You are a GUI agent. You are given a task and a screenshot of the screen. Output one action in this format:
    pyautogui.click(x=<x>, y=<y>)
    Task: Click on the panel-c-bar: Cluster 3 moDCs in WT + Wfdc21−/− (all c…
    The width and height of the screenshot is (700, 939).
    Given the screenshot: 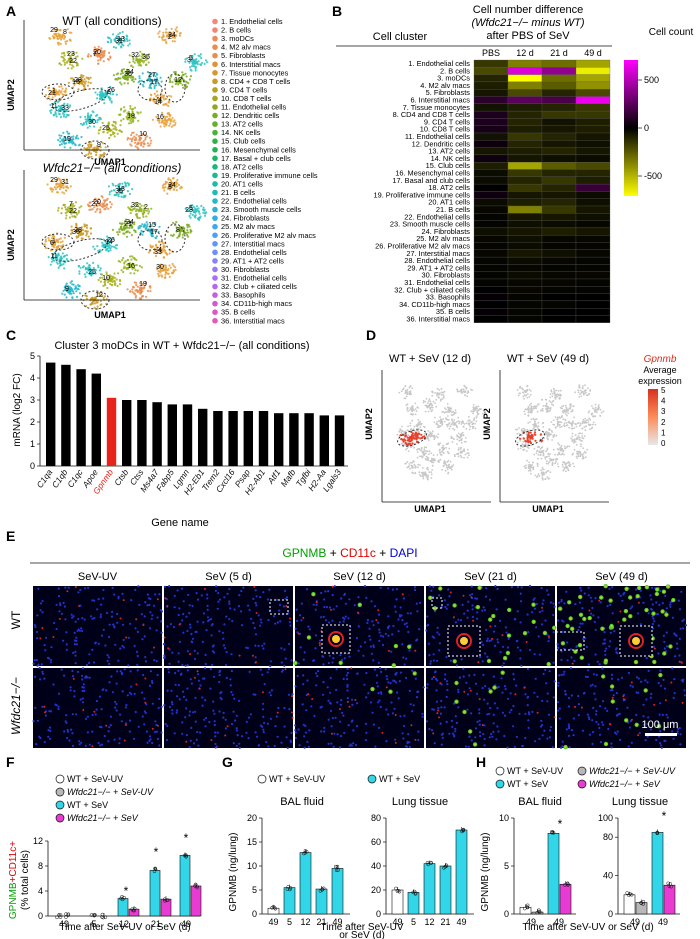 What is the action you would take?
    pyautogui.click(x=180, y=434)
    